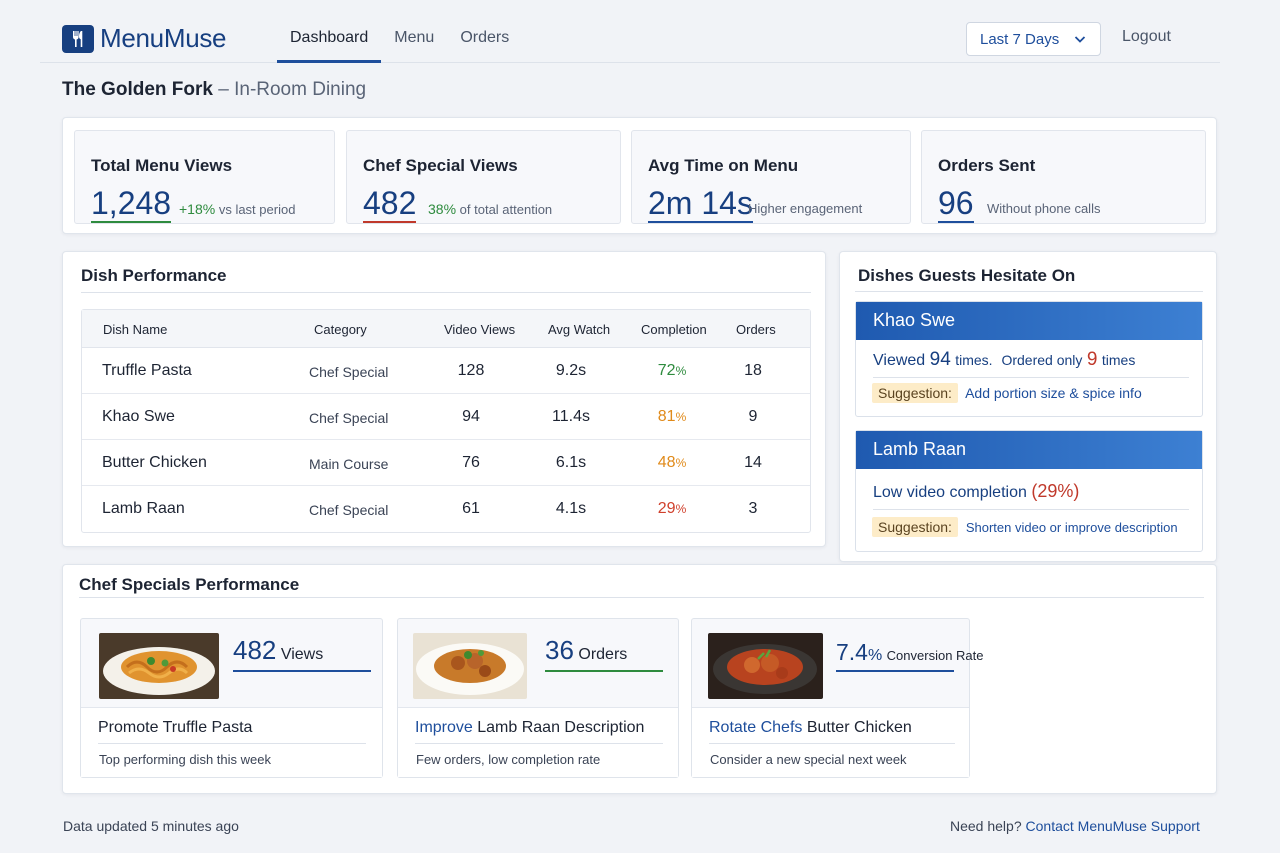 The width and height of the screenshot is (1280, 853). Describe the element at coordinates (214, 90) in the screenshot. I see `venue-heading: The Golden Fork – In-Room Dining` at that location.